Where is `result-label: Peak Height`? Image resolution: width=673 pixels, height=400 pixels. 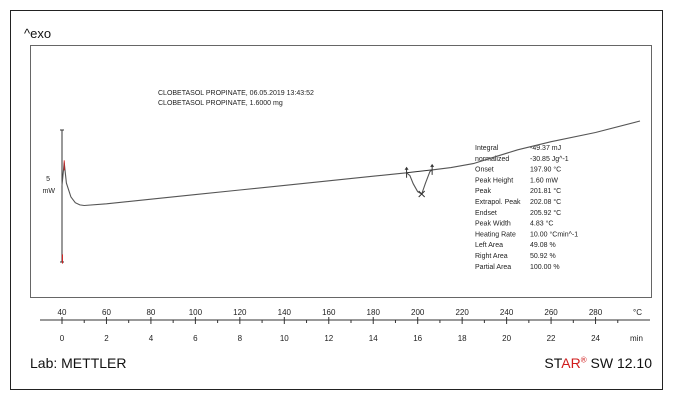 result-label: Peak Height is located at coordinates (494, 180).